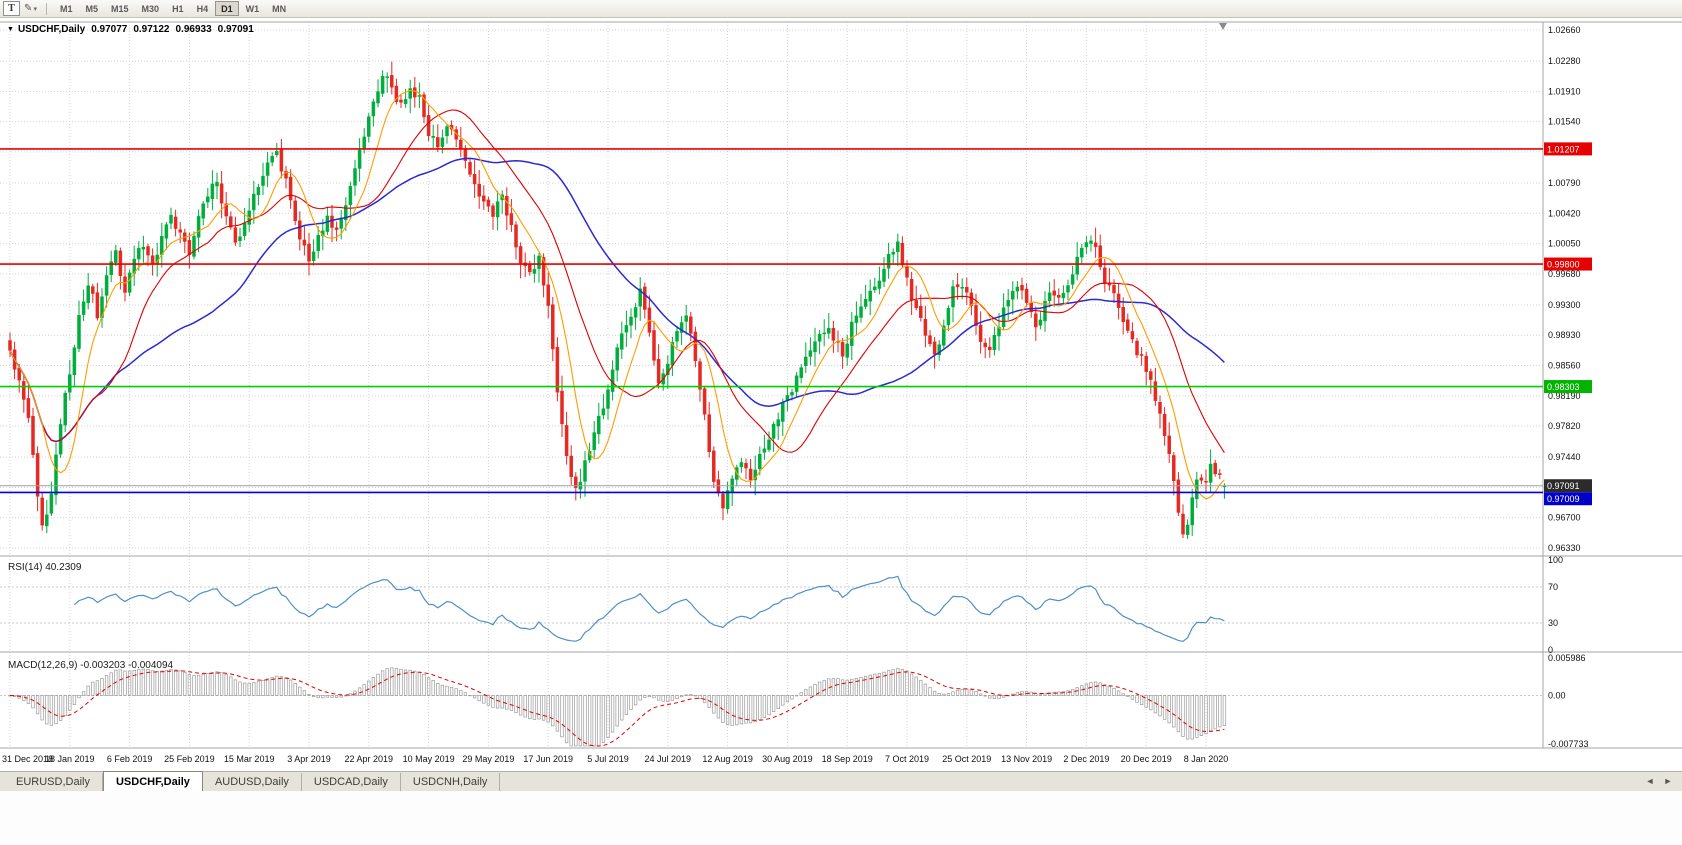 This screenshot has width=1682, height=845. What do you see at coordinates (279, 8) in the screenshot?
I see `timeframe-button-mn: MN` at bounding box center [279, 8].